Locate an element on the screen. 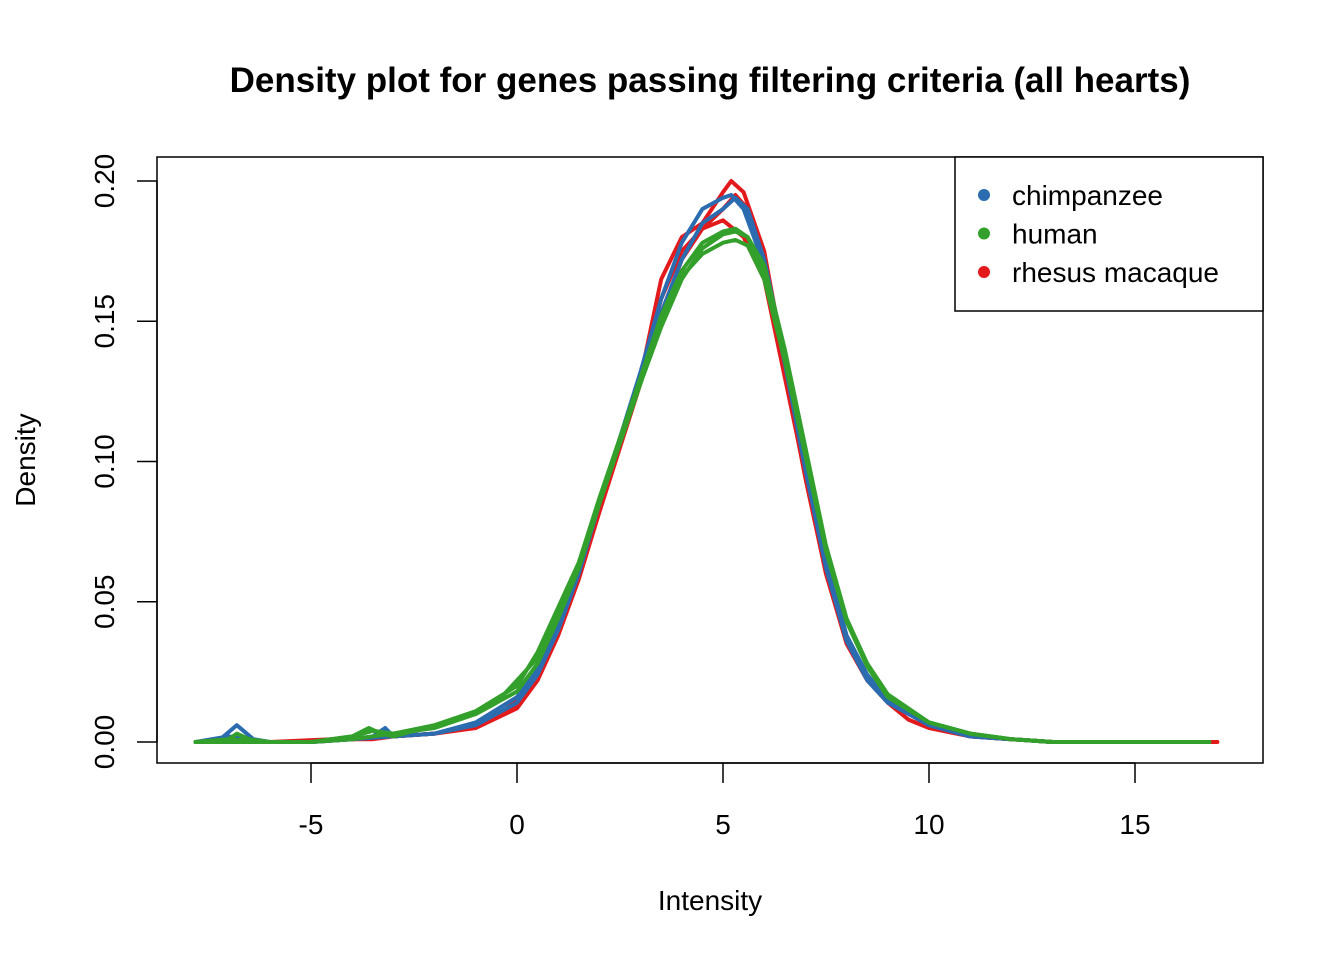 The image size is (1344, 960). legend-marker-human is located at coordinates (984, 233).